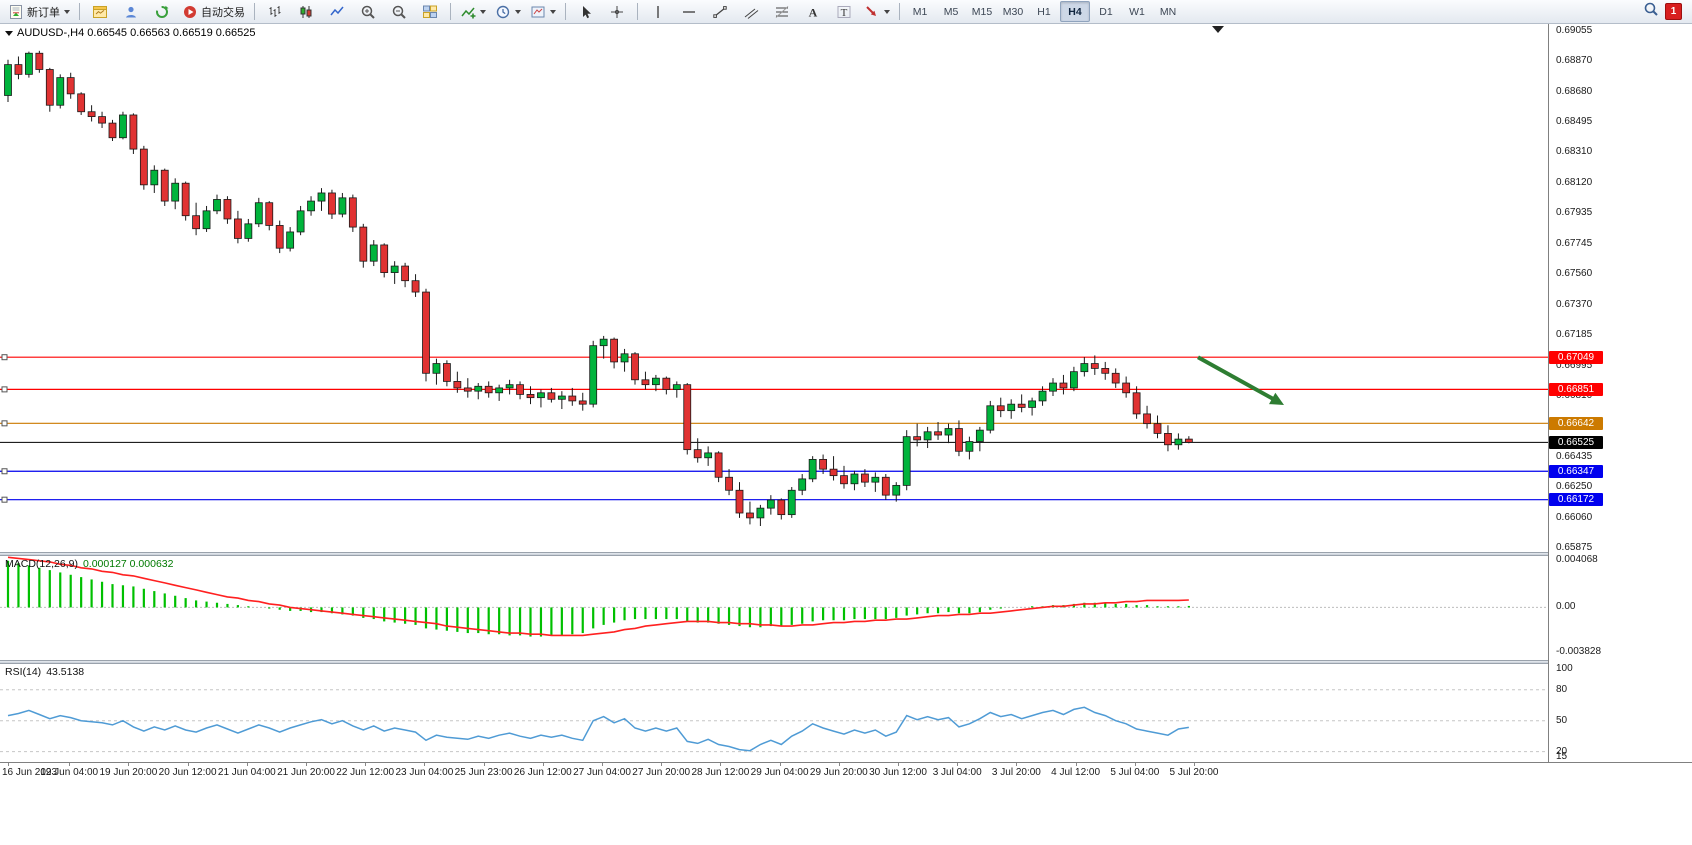  I want to click on svg-text: T, so click(844, 13).